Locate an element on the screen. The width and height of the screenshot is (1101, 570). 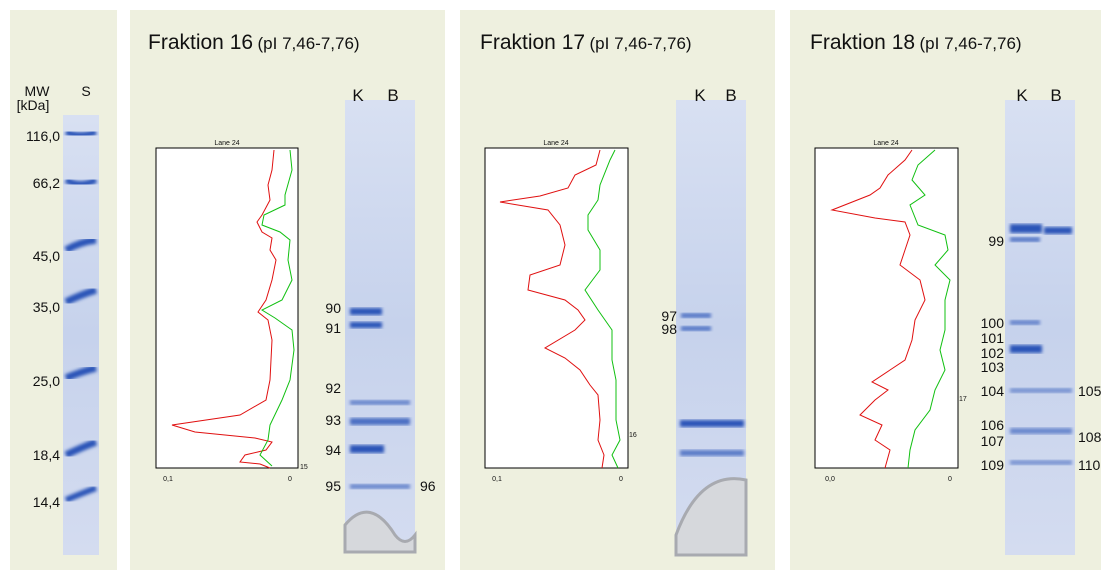
panel-title: Fraktion 17 (pI 7,46-7,76) is located at coordinates (586, 42).